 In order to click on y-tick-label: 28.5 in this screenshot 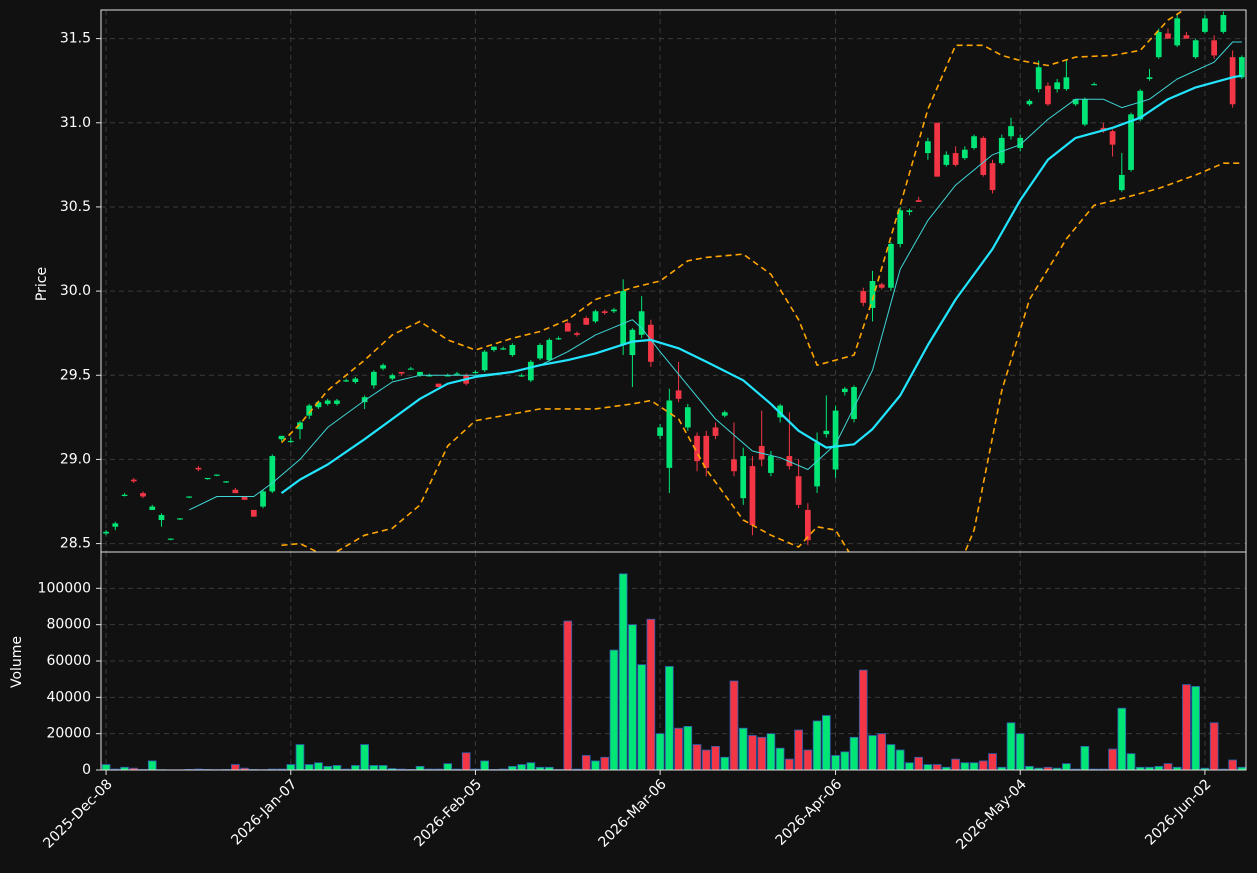, I will do `click(75, 544)`.